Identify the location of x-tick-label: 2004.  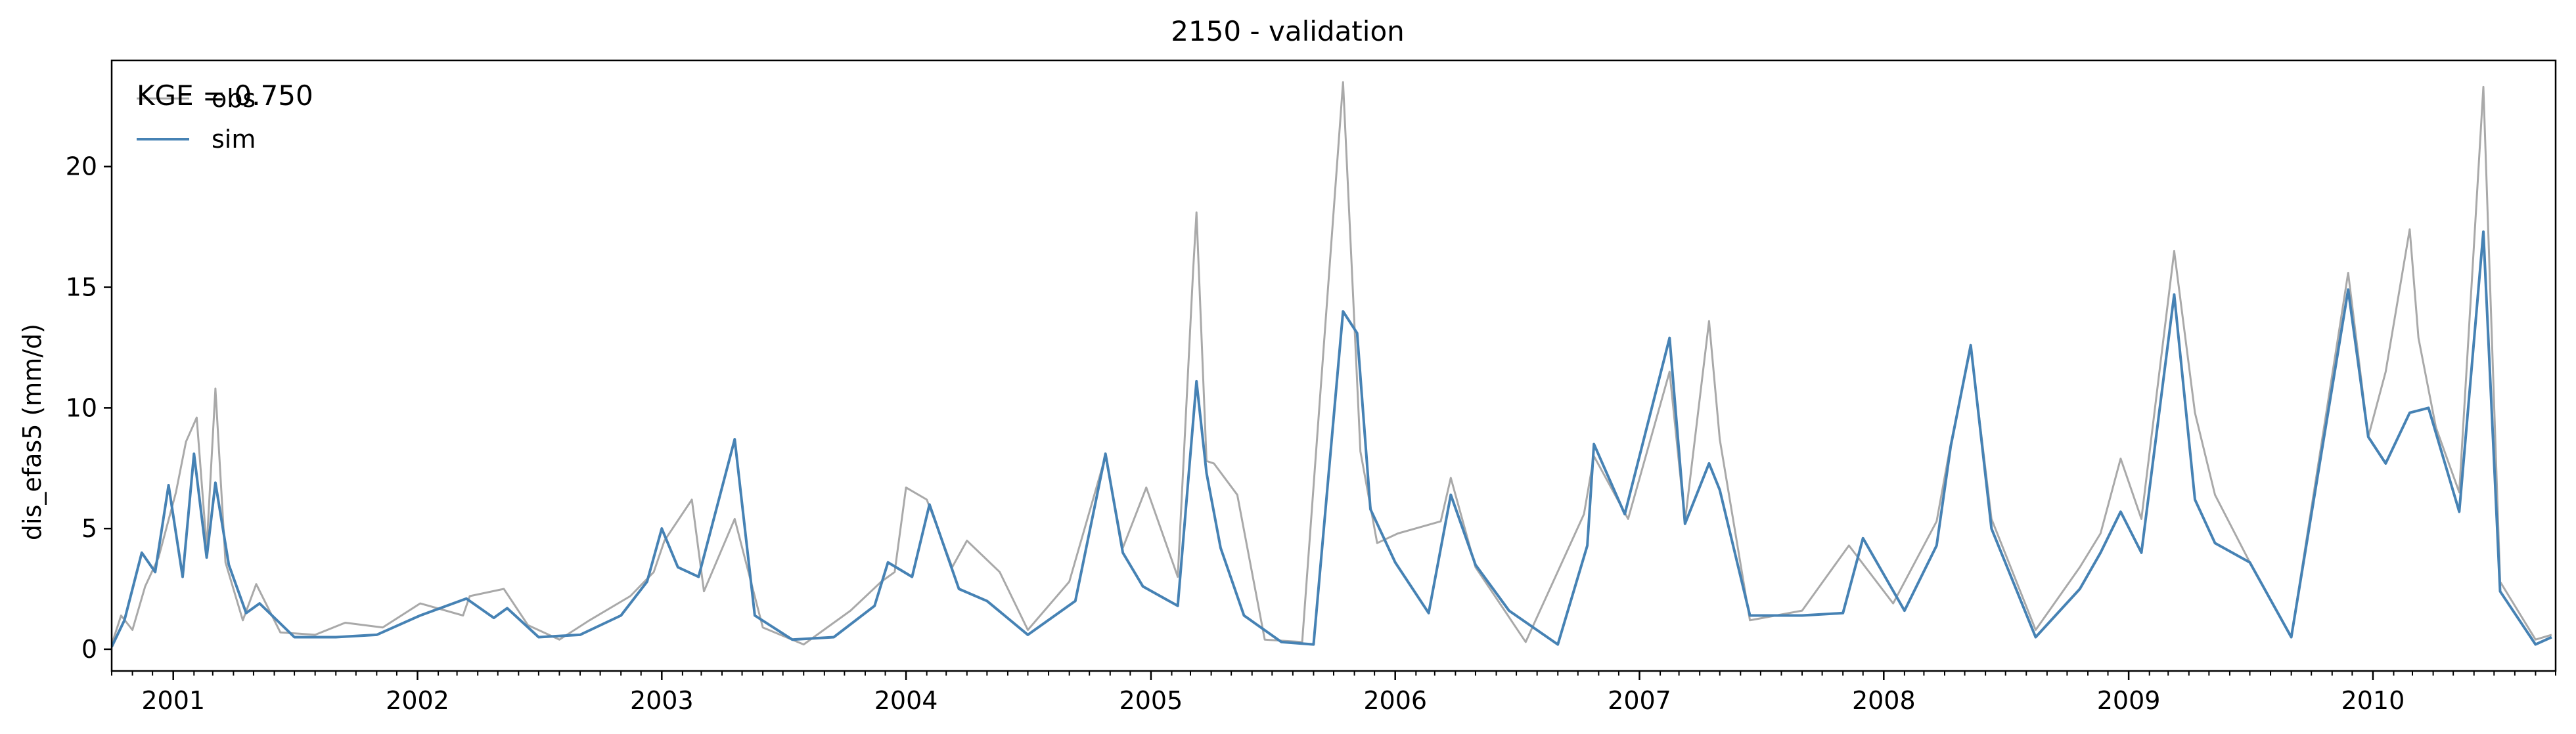
(906, 700).